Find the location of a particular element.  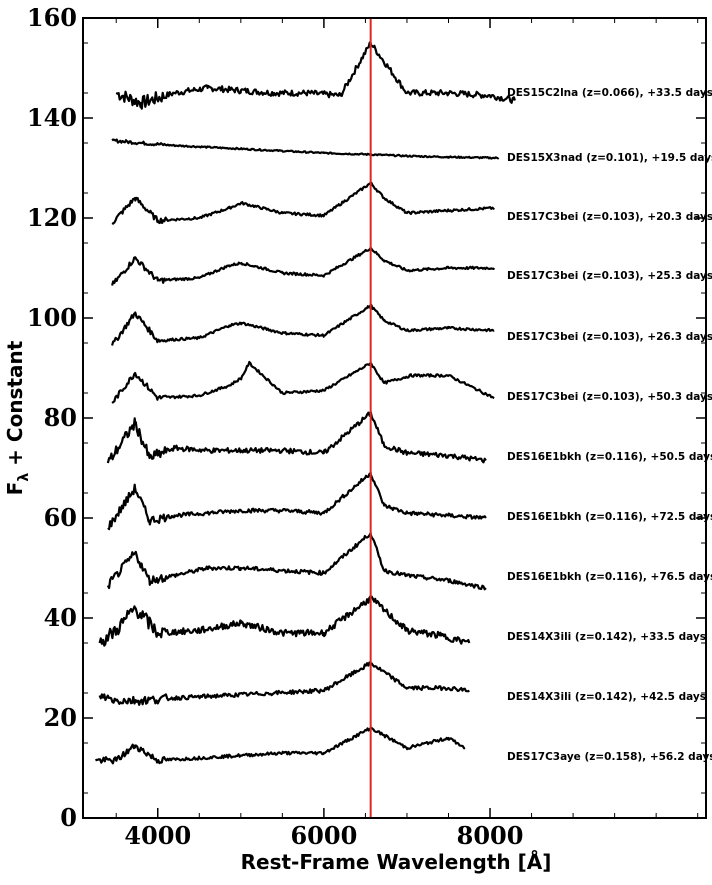

x-tick-label: 4000 is located at coordinates (157, 835).